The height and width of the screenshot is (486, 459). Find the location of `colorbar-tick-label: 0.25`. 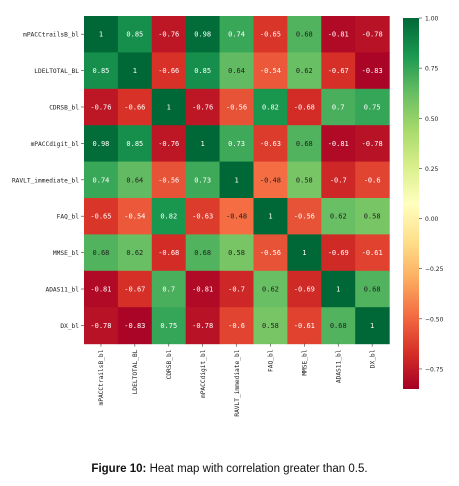

colorbar-tick-label: 0.25 is located at coordinates (432, 169).